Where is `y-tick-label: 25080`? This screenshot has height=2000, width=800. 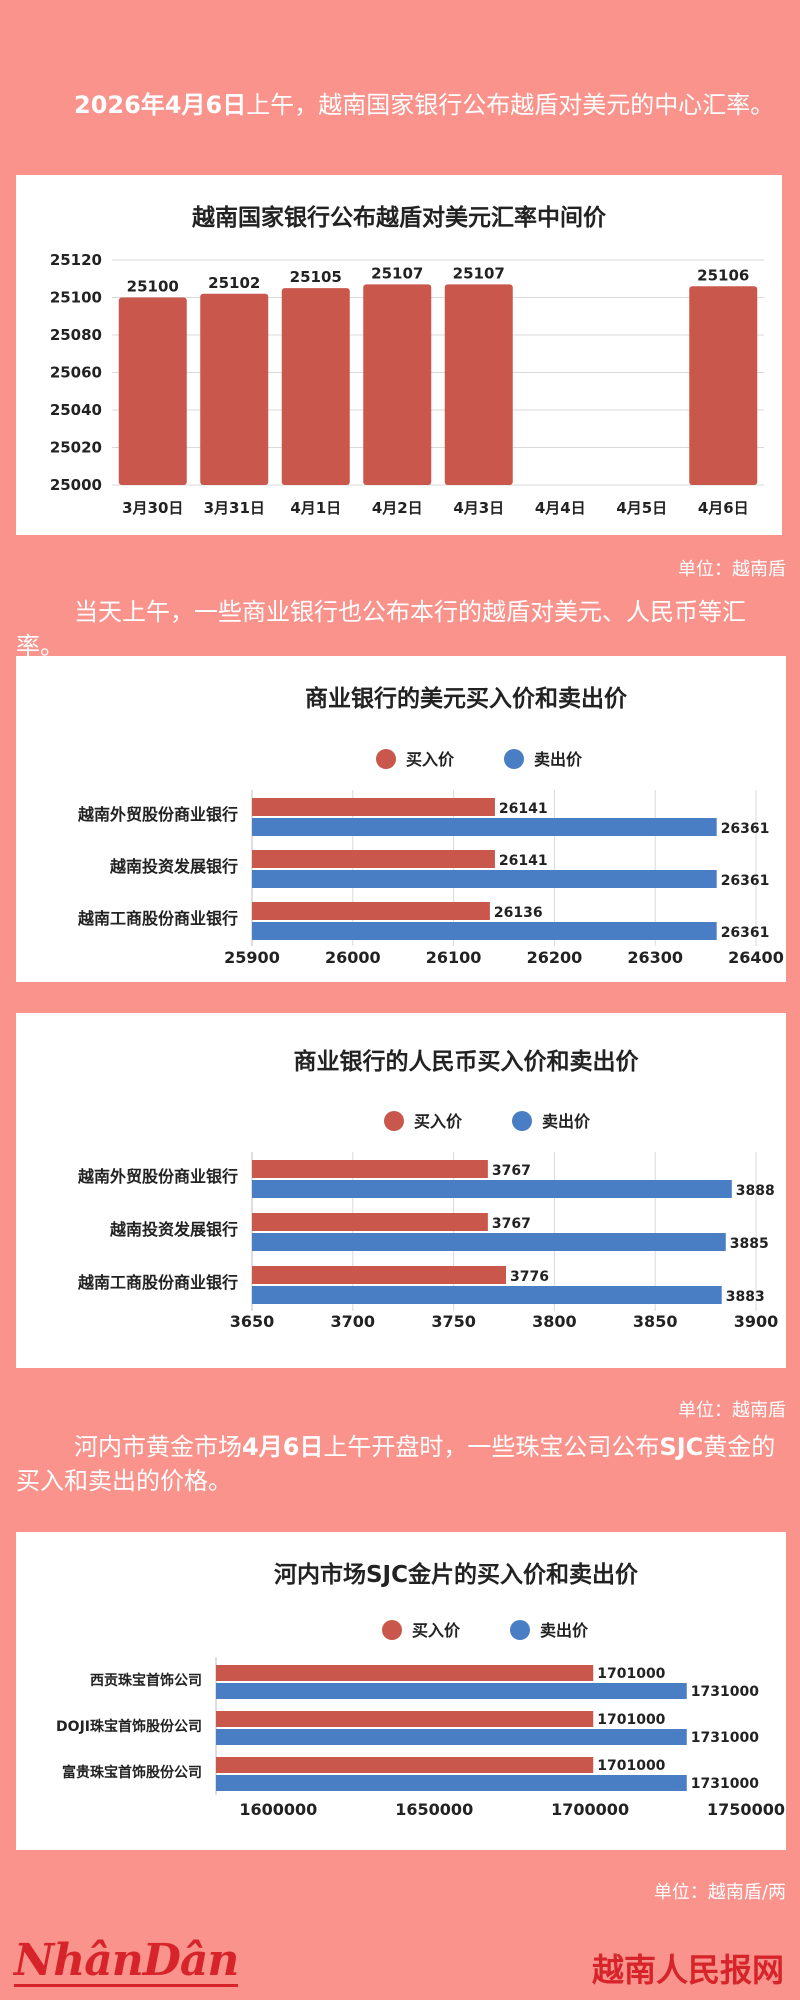
y-tick-label: 25080 is located at coordinates (76, 335).